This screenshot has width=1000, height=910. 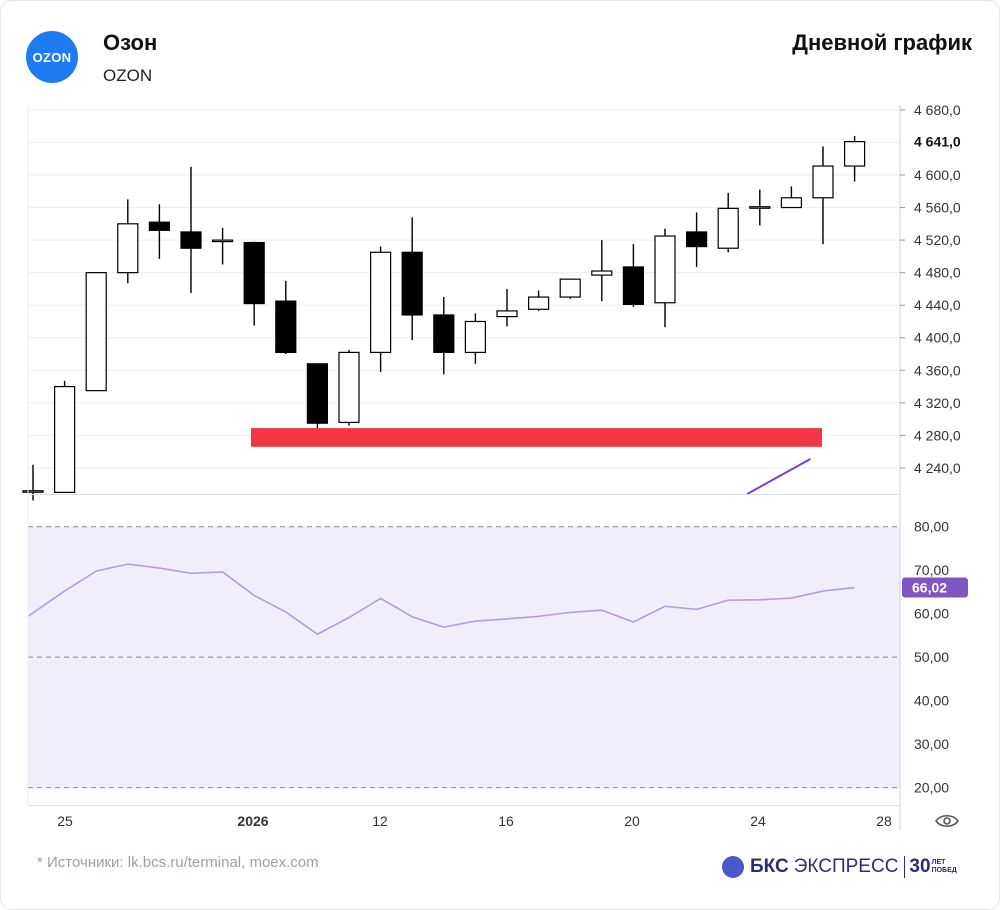 What do you see at coordinates (65, 821) in the screenshot?
I see `time-tick-label: 25` at bounding box center [65, 821].